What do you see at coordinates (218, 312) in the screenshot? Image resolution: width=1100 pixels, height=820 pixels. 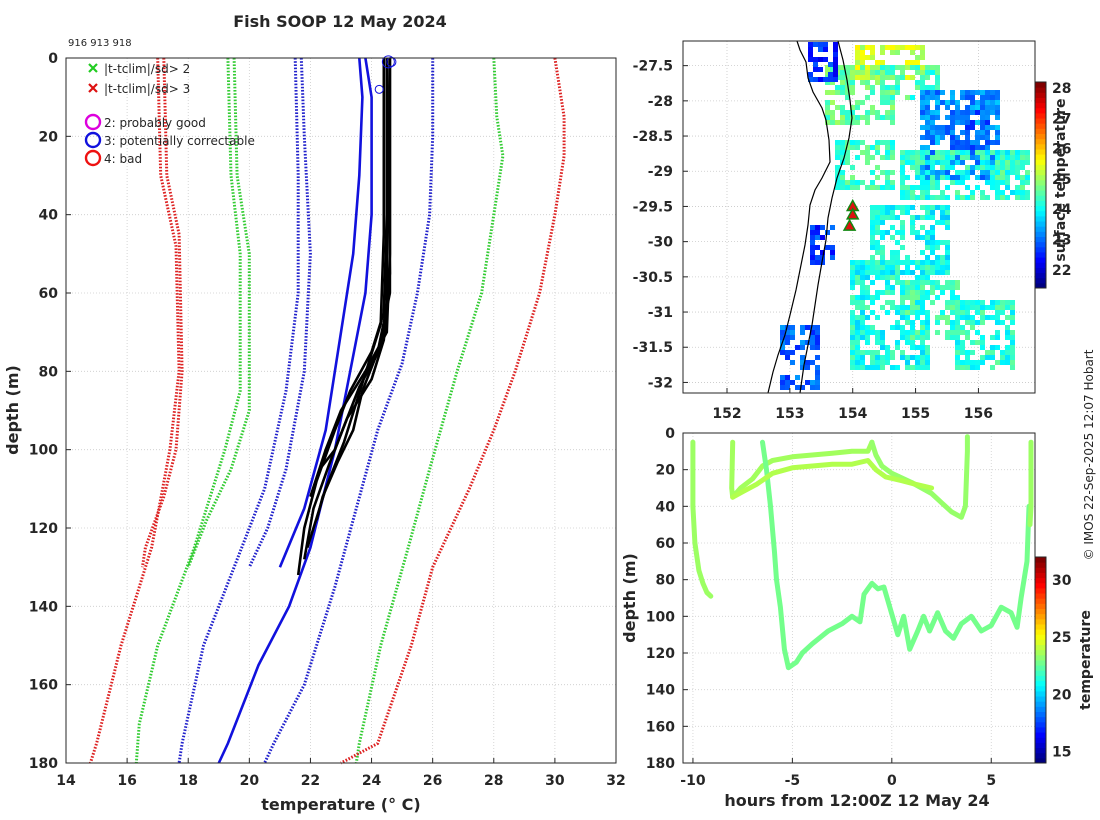 I see `climatology-line` at bounding box center [218, 312].